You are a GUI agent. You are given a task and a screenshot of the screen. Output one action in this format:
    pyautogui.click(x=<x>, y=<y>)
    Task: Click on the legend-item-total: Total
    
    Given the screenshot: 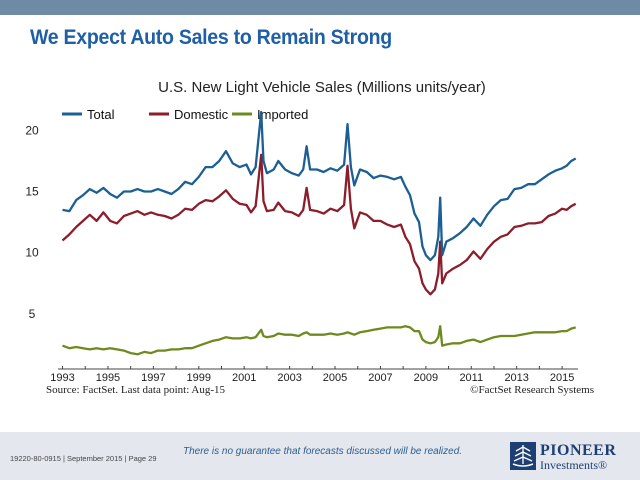 What is the action you would take?
    pyautogui.click(x=88, y=114)
    